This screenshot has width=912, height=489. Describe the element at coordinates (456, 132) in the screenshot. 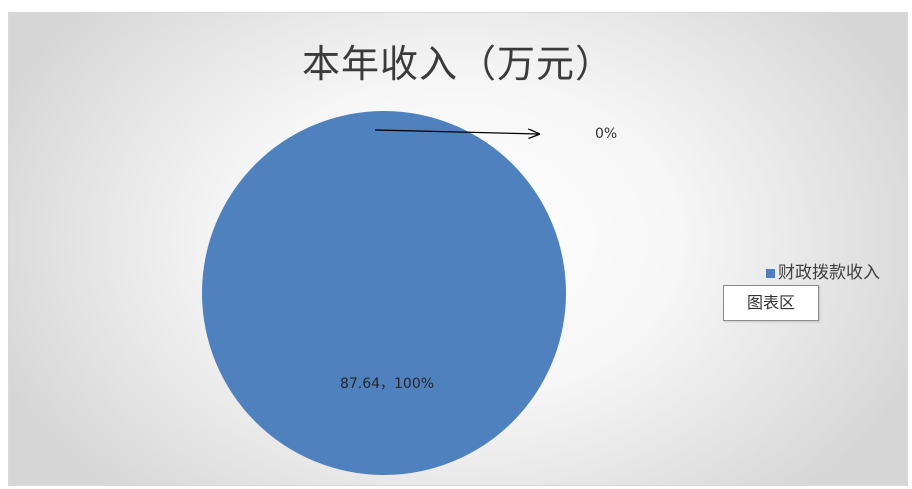

I see `leader-line` at that location.